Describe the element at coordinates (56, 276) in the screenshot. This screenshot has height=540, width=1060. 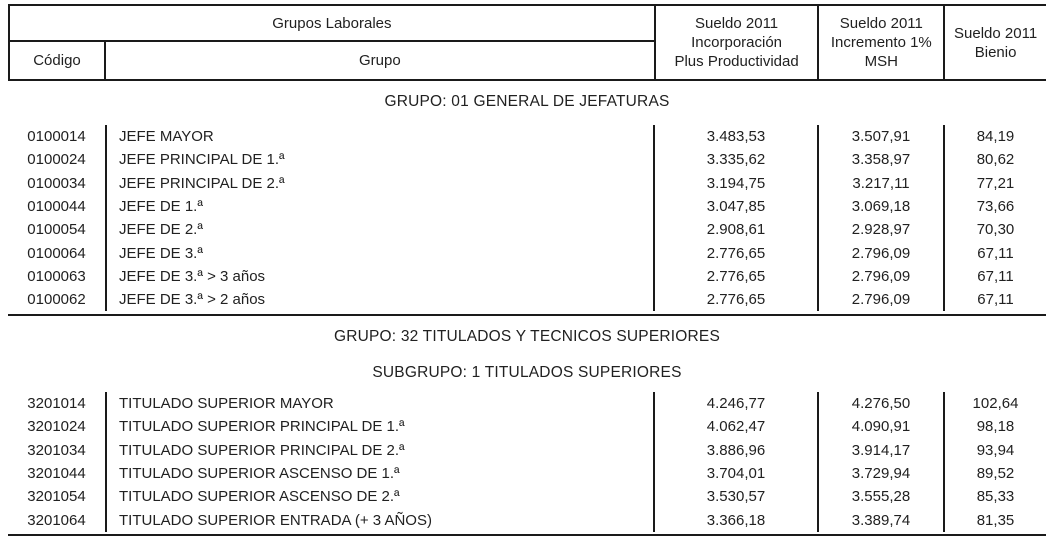
I see `row-code: 0100063` at that location.